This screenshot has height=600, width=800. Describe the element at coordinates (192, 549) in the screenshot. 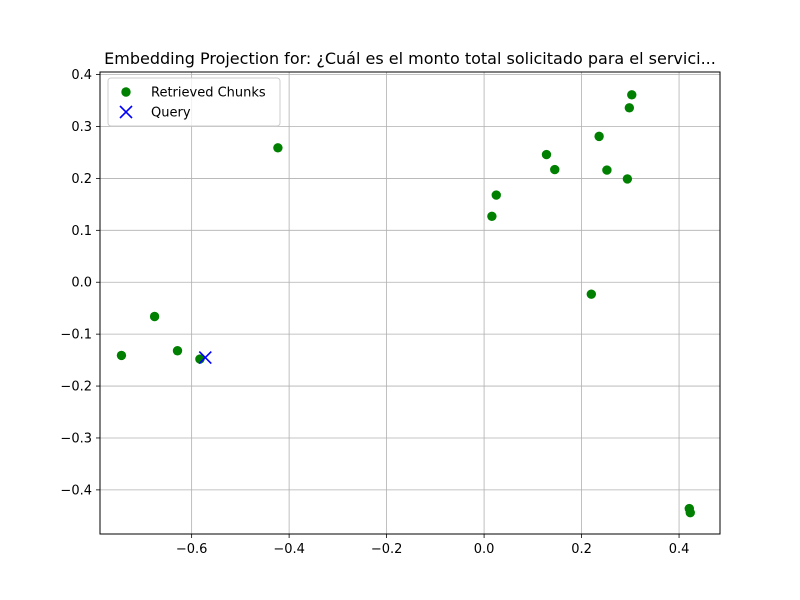

I see `x-tick-label: −0.6` at that location.